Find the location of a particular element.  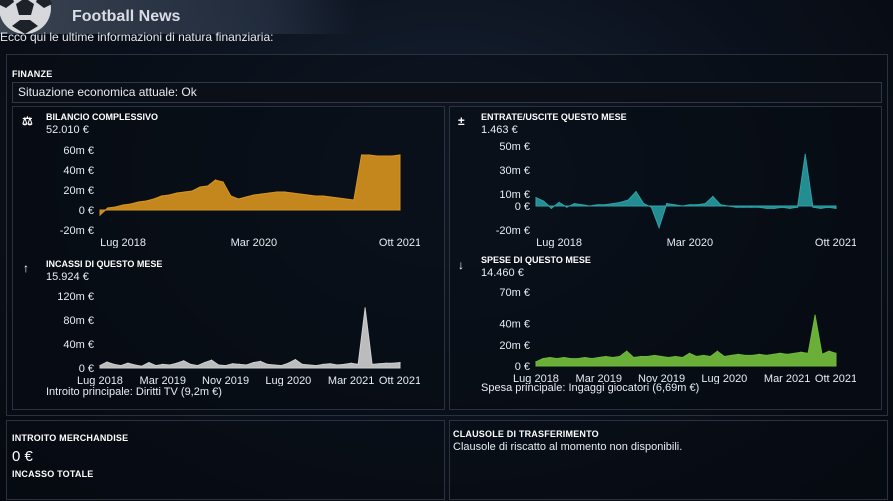

expenses-value: 14.460 € is located at coordinates (502, 273).